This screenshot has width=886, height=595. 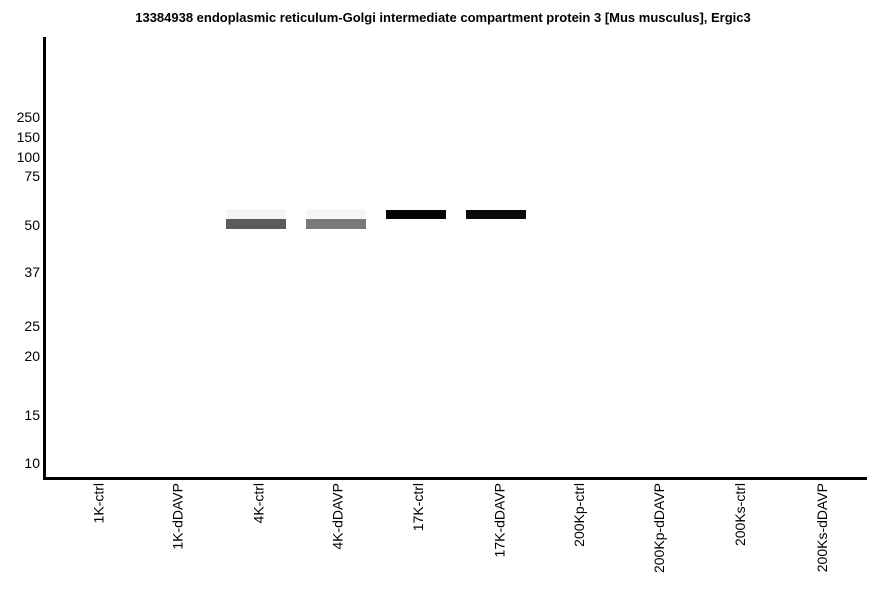 I want to click on x-tick-label: 200Ks-dDAVP, so click(x=822, y=528).